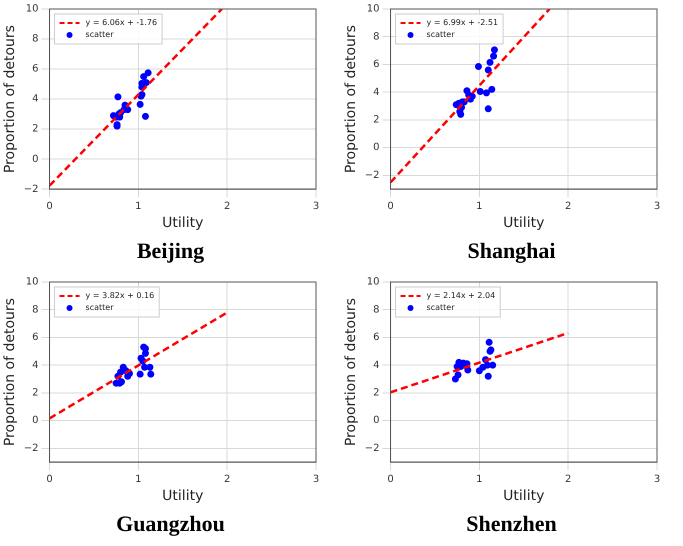 Image resolution: width=683 pixels, height=546 pixels. What do you see at coordinates (171, 251) in the screenshot?
I see `text: Beijing` at bounding box center [171, 251].